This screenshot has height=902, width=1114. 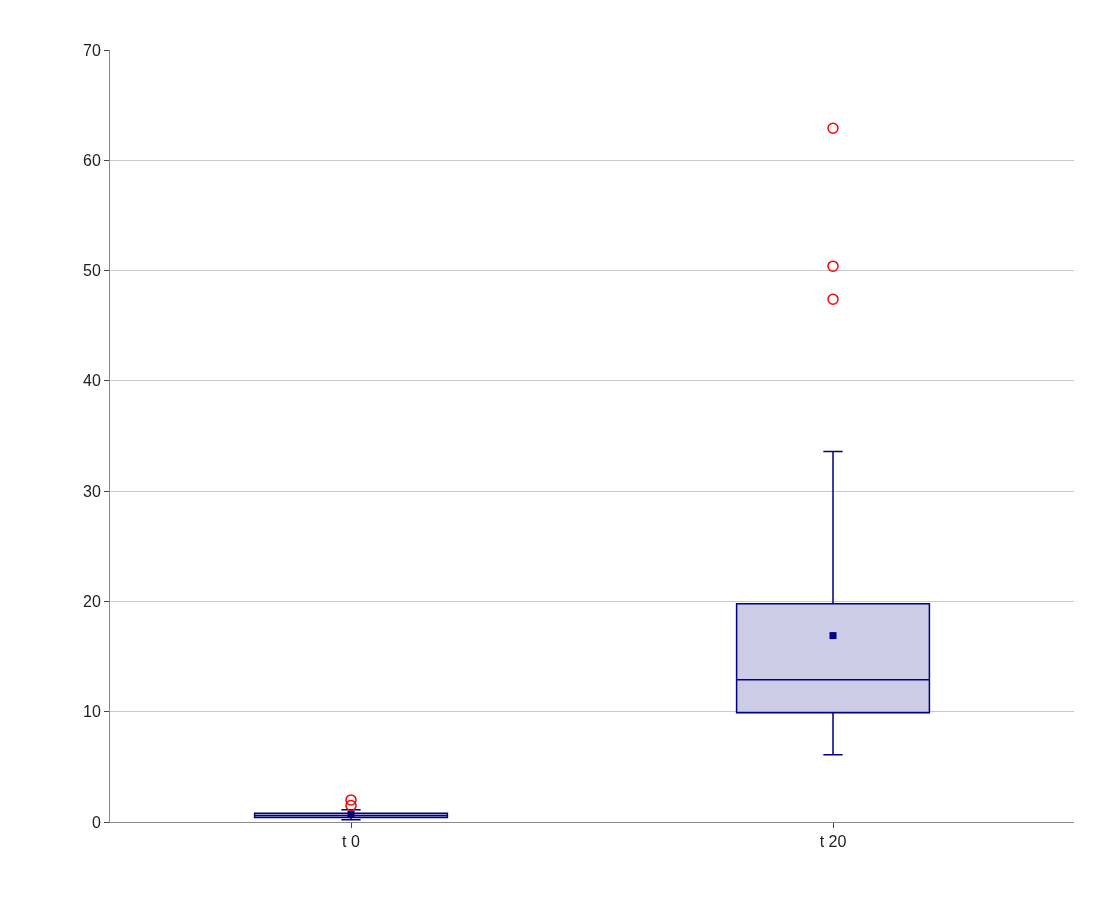 I want to click on y-tick-label: 20, so click(x=92, y=602).